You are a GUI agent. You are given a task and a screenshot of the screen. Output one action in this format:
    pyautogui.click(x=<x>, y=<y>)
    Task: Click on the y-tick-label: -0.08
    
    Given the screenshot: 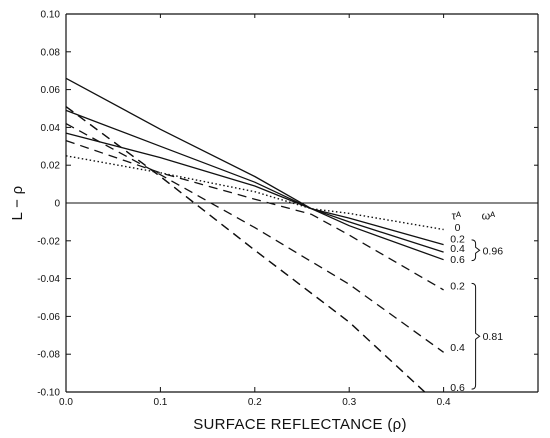 What is the action you would take?
    pyautogui.click(x=48, y=355)
    